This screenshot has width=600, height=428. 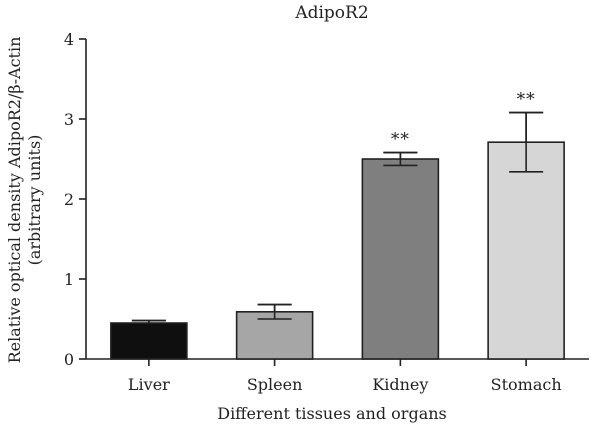 I want to click on x-tick-labels: Liver Spleen Kidney Stomach, so click(x=345, y=376).